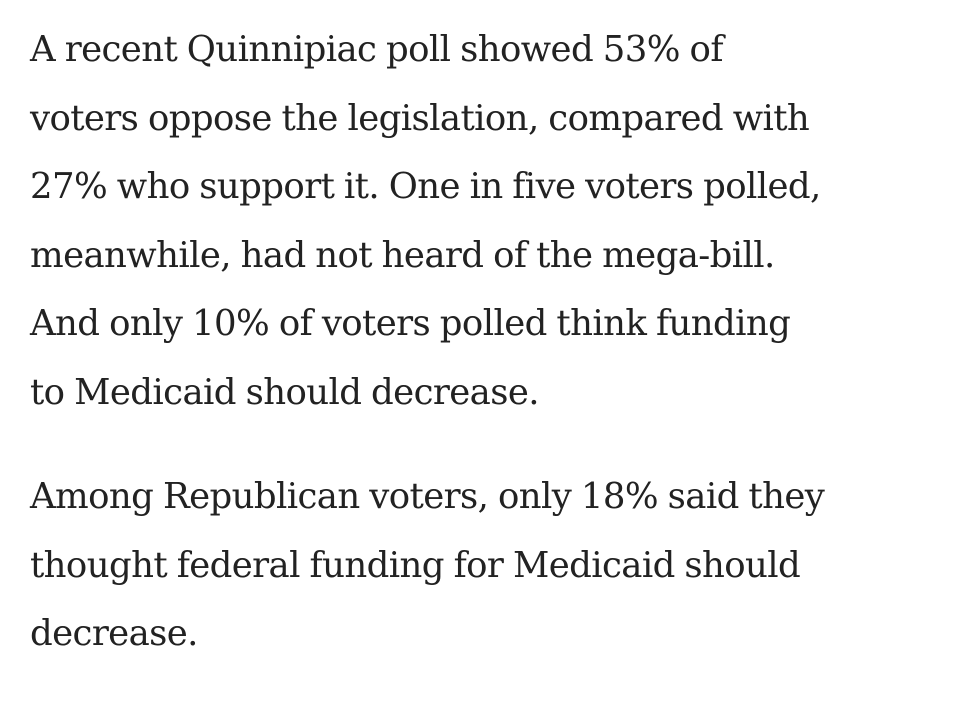 This screenshot has height=716, width=960. I want to click on text-line: to Medicaid should decrease., so click(285, 392).